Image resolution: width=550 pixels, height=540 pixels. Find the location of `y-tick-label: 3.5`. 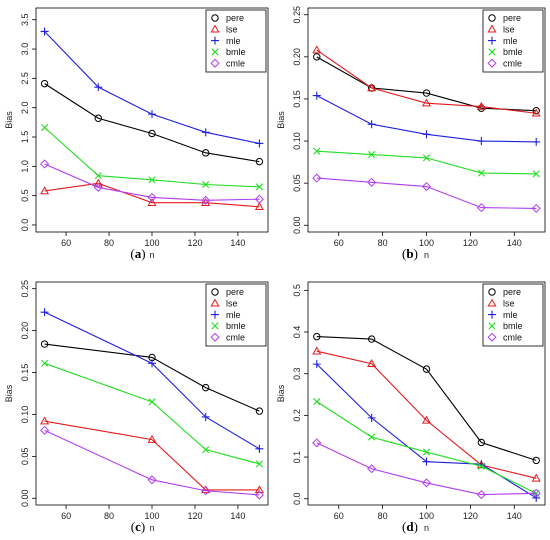

y-tick-label: 3.5 is located at coordinates (25, 19).